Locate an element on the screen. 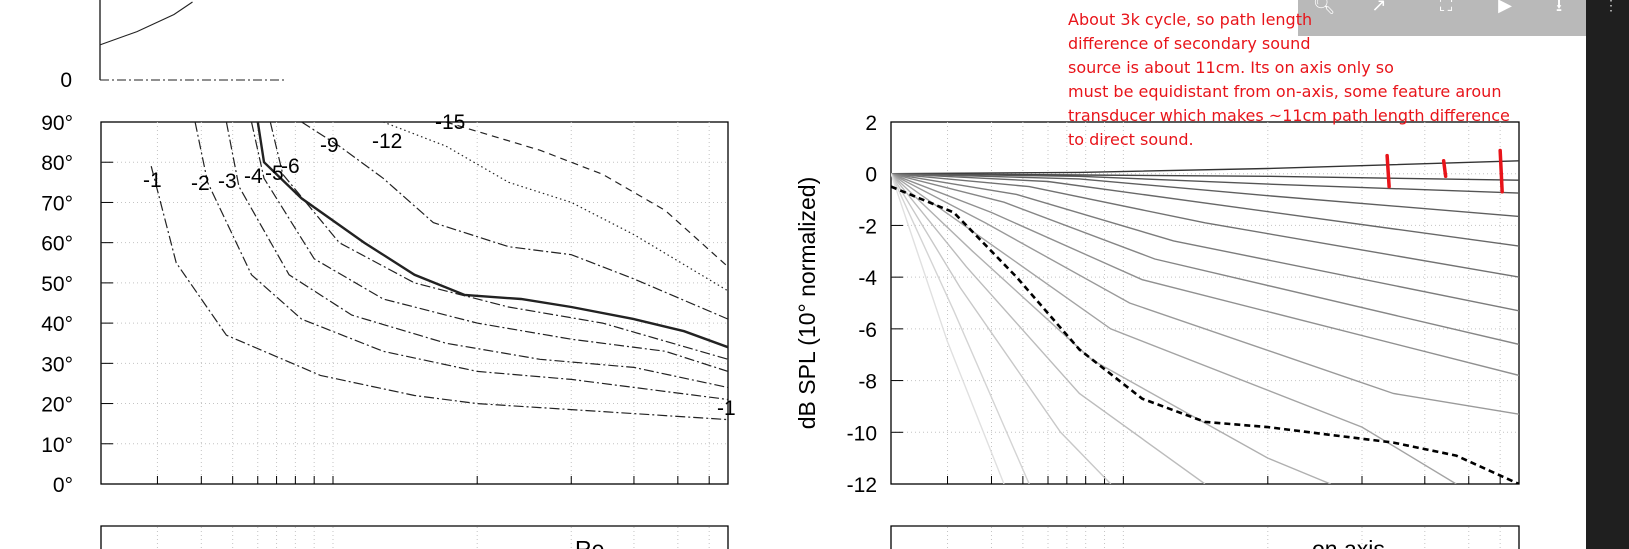 This screenshot has width=1629, height=549. top-partial-chart: 0 is located at coordinates (172, 46).